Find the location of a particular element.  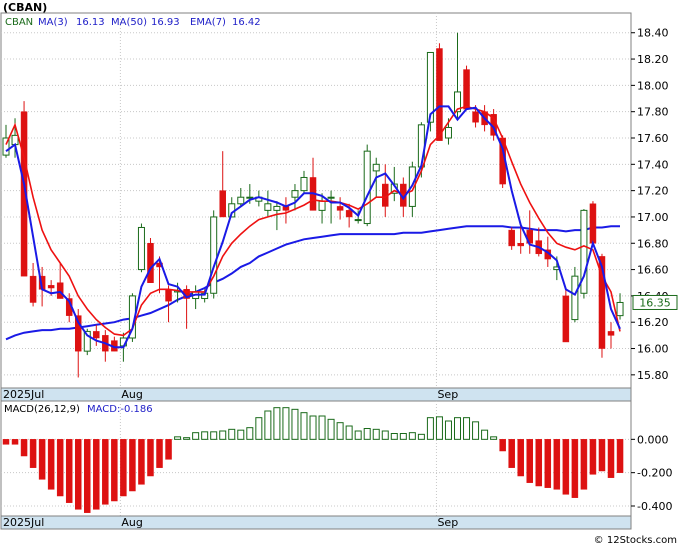

macd-date-axis: 2025JulAugSepOct is located at coordinates (230, 522).